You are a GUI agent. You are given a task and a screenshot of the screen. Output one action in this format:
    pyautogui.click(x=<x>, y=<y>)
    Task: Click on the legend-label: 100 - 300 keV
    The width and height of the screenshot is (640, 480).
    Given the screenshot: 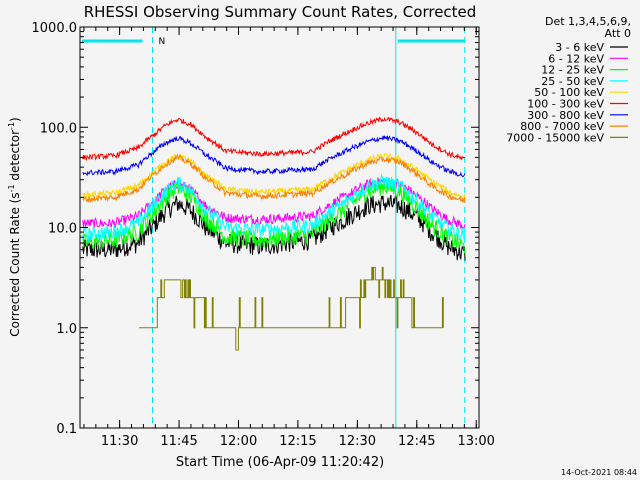 What is the action you would take?
    pyautogui.click(x=565, y=104)
    